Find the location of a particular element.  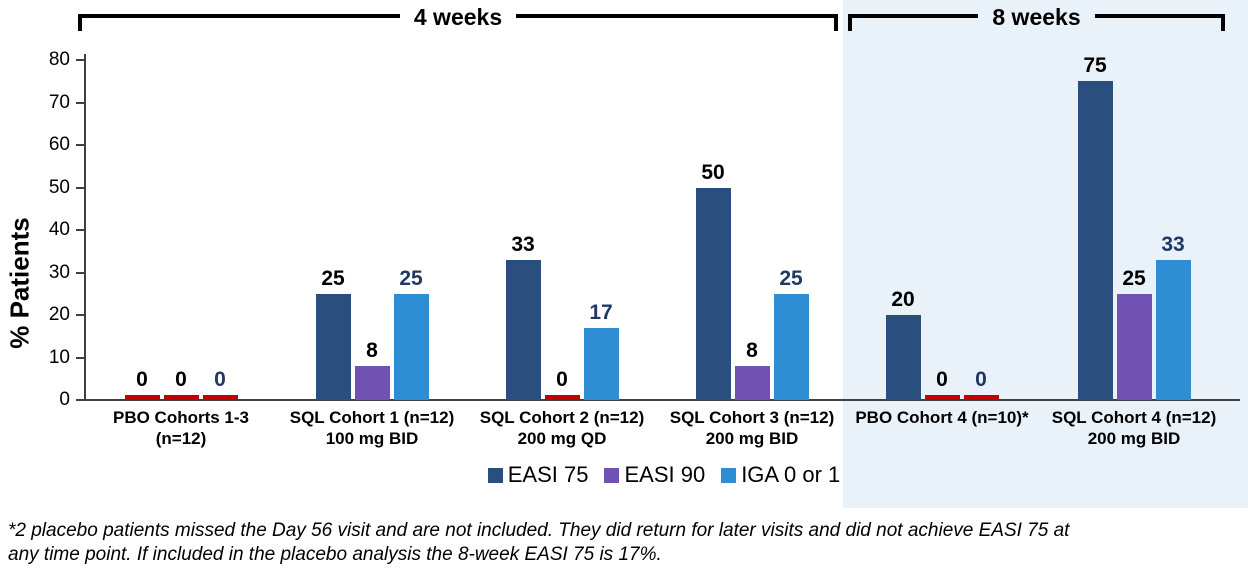

bar-slot: 50 is located at coordinates (713, 280).